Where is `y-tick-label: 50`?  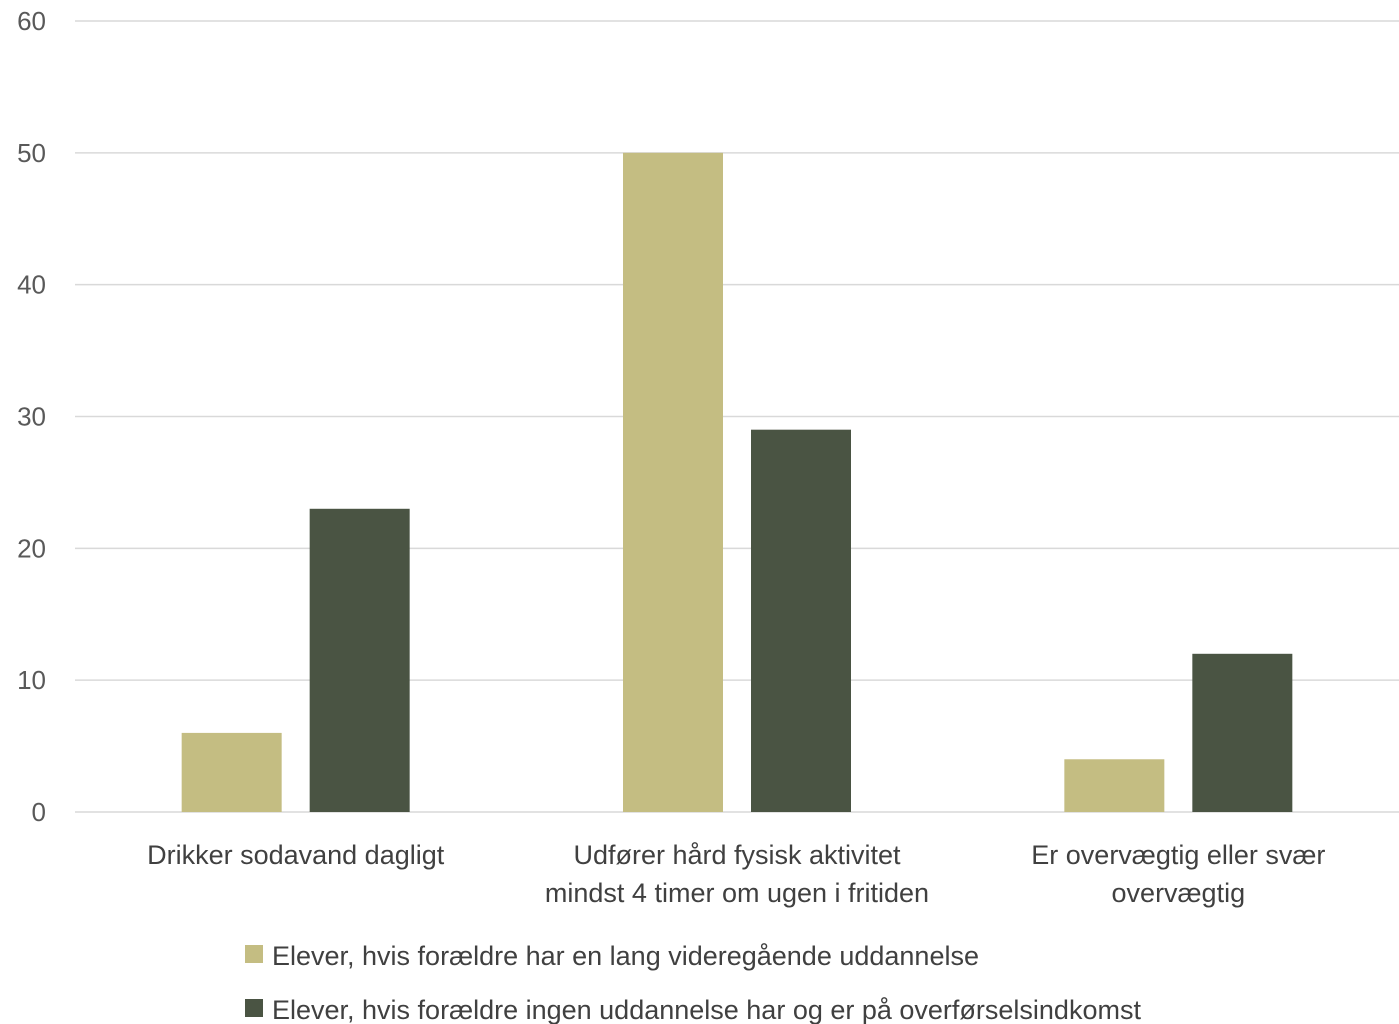 y-tick-label: 50 is located at coordinates (31, 153).